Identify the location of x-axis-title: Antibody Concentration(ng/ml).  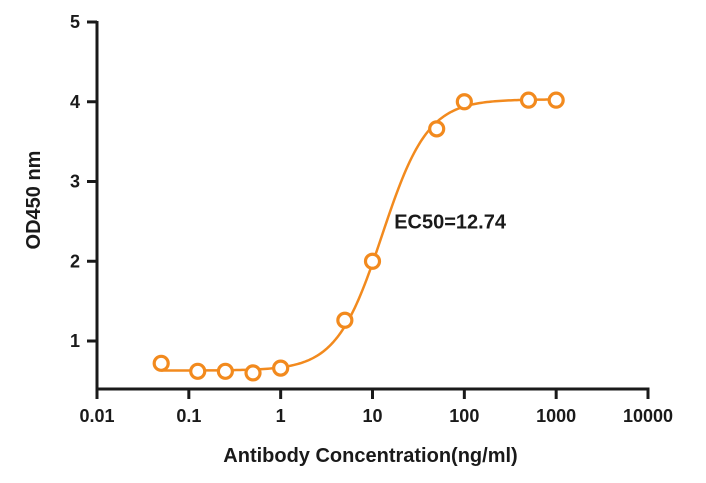
(370, 456).